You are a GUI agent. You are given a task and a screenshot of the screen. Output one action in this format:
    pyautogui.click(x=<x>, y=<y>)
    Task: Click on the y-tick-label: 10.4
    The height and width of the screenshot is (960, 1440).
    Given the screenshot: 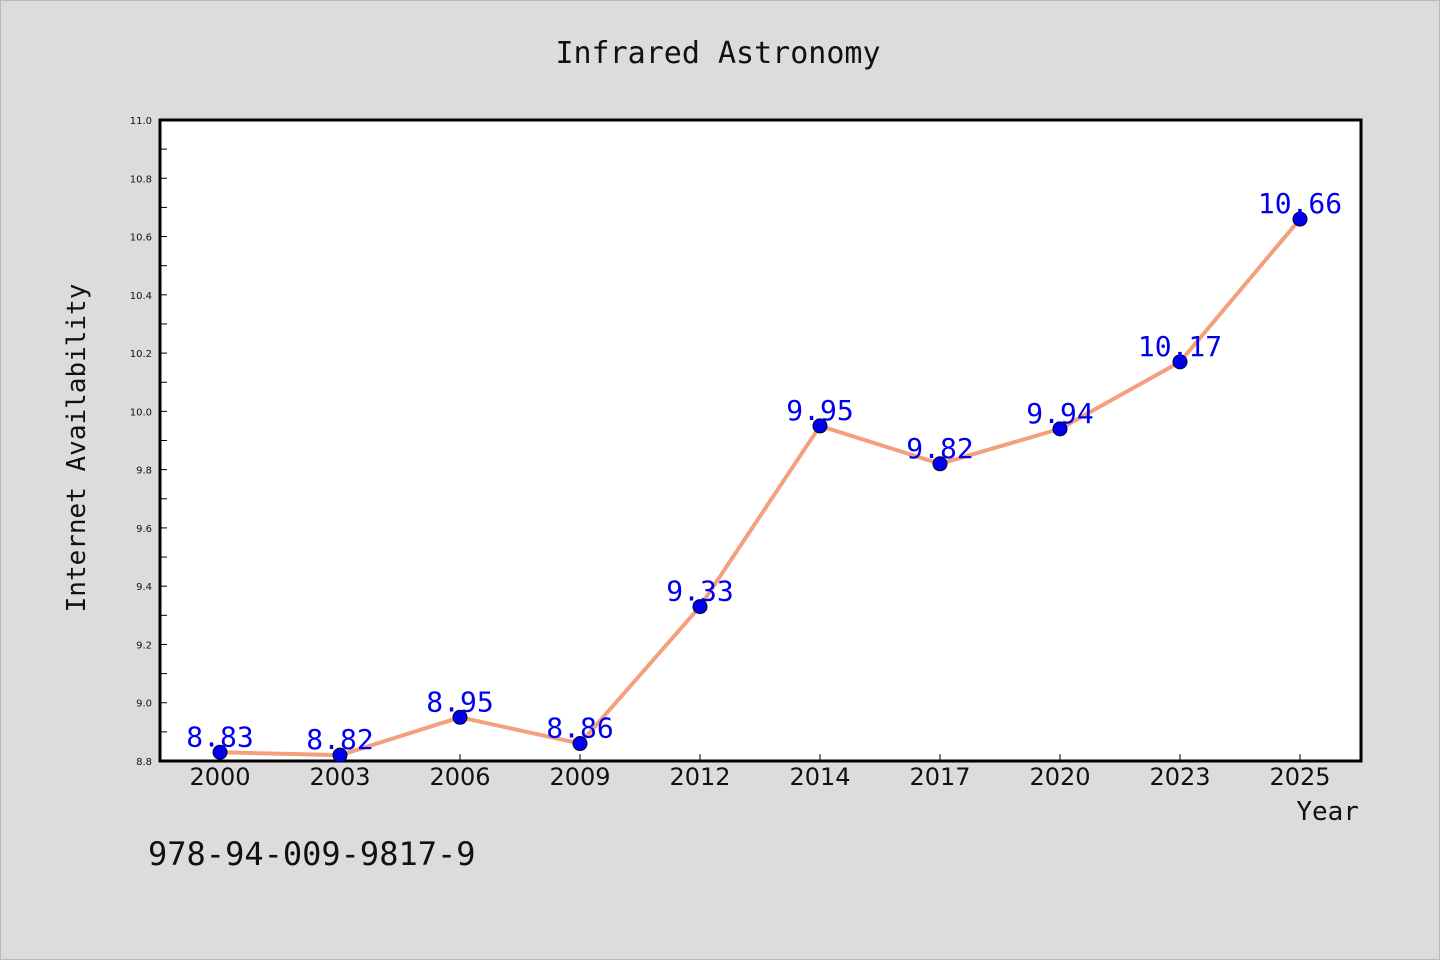 What is the action you would take?
    pyautogui.click(x=141, y=296)
    